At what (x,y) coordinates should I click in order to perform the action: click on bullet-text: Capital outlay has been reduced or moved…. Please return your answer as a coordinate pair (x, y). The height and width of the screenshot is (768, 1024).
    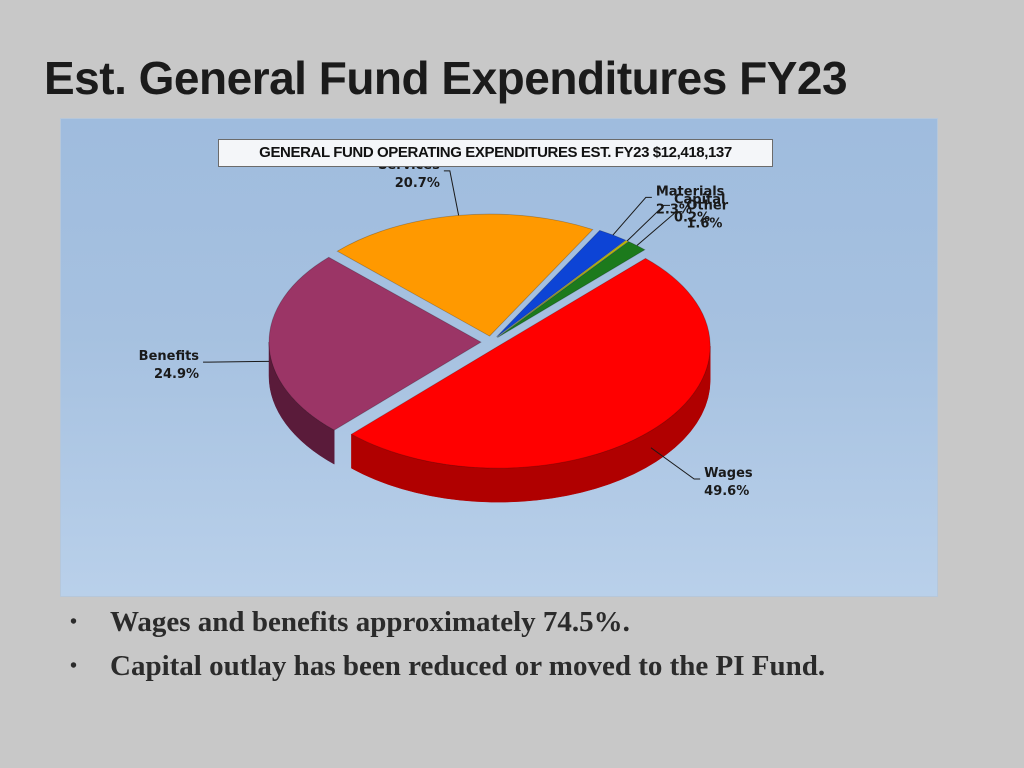
    Looking at the image, I should click on (468, 666).